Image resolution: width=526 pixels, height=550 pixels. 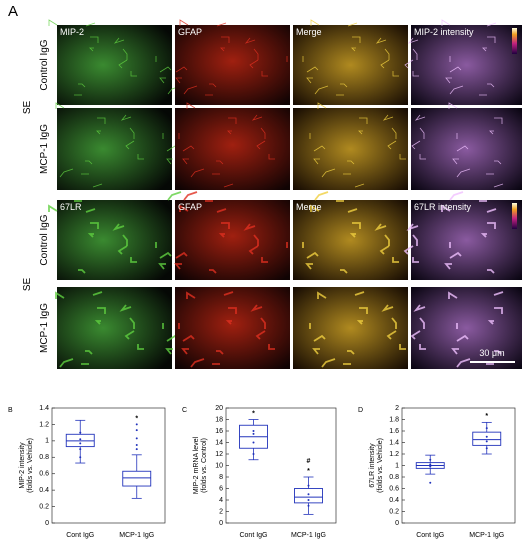 I want to click on column-label: MIP-2, so click(x=72, y=32).